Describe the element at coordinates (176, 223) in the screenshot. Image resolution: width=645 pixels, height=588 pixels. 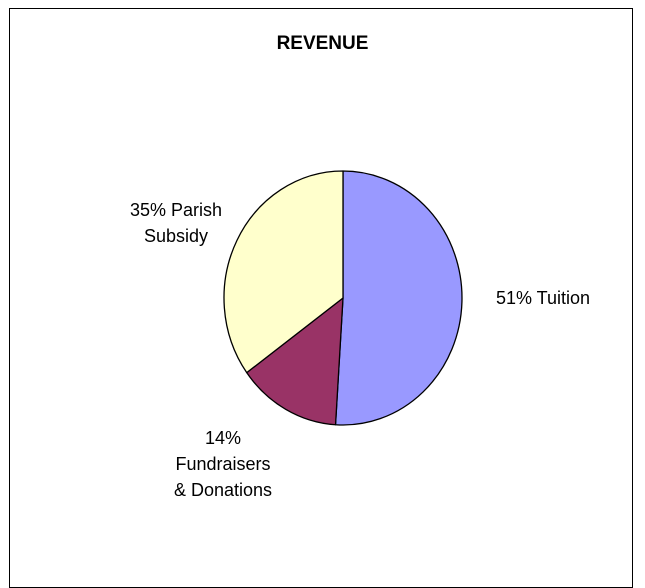
I see `slice-label-parish-subsidy: 35% Parish Subsidy` at that location.